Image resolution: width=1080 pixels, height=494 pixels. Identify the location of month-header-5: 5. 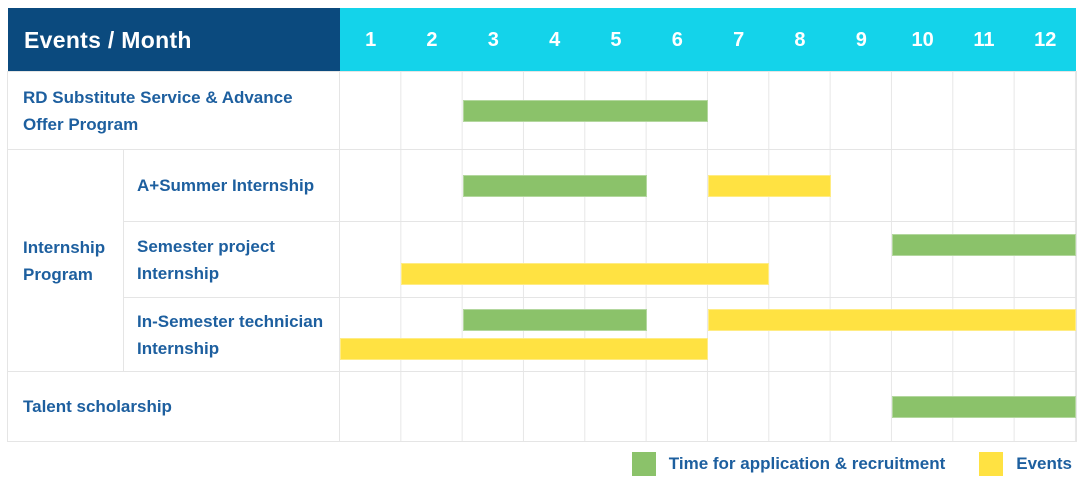
(616, 39).